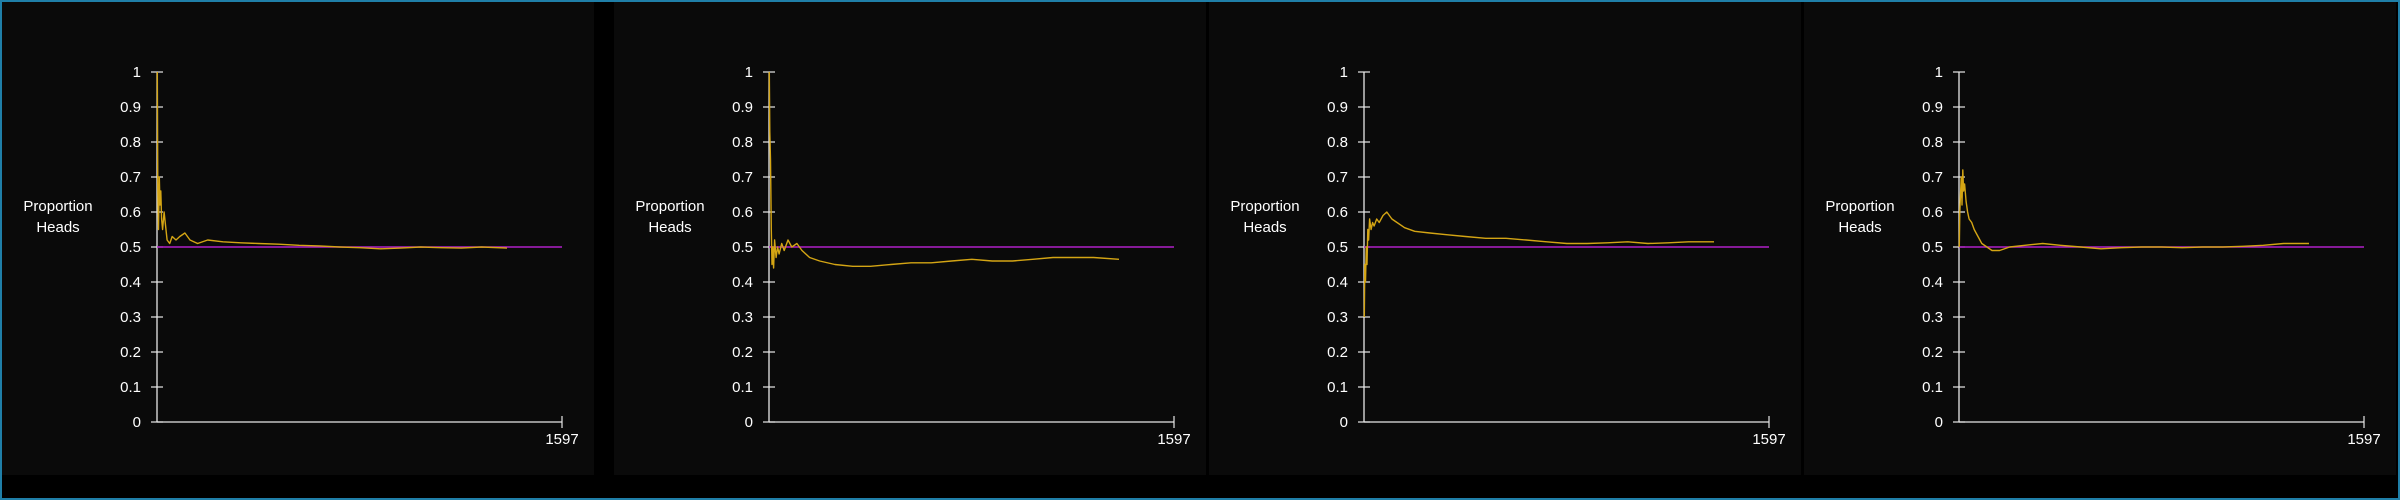  I want to click on chart-1-svg: 0 0.1 0.2 0.3 0.4 0.5 0.6 0.7 0.8 0.9 1 1597, so click(349, 256).